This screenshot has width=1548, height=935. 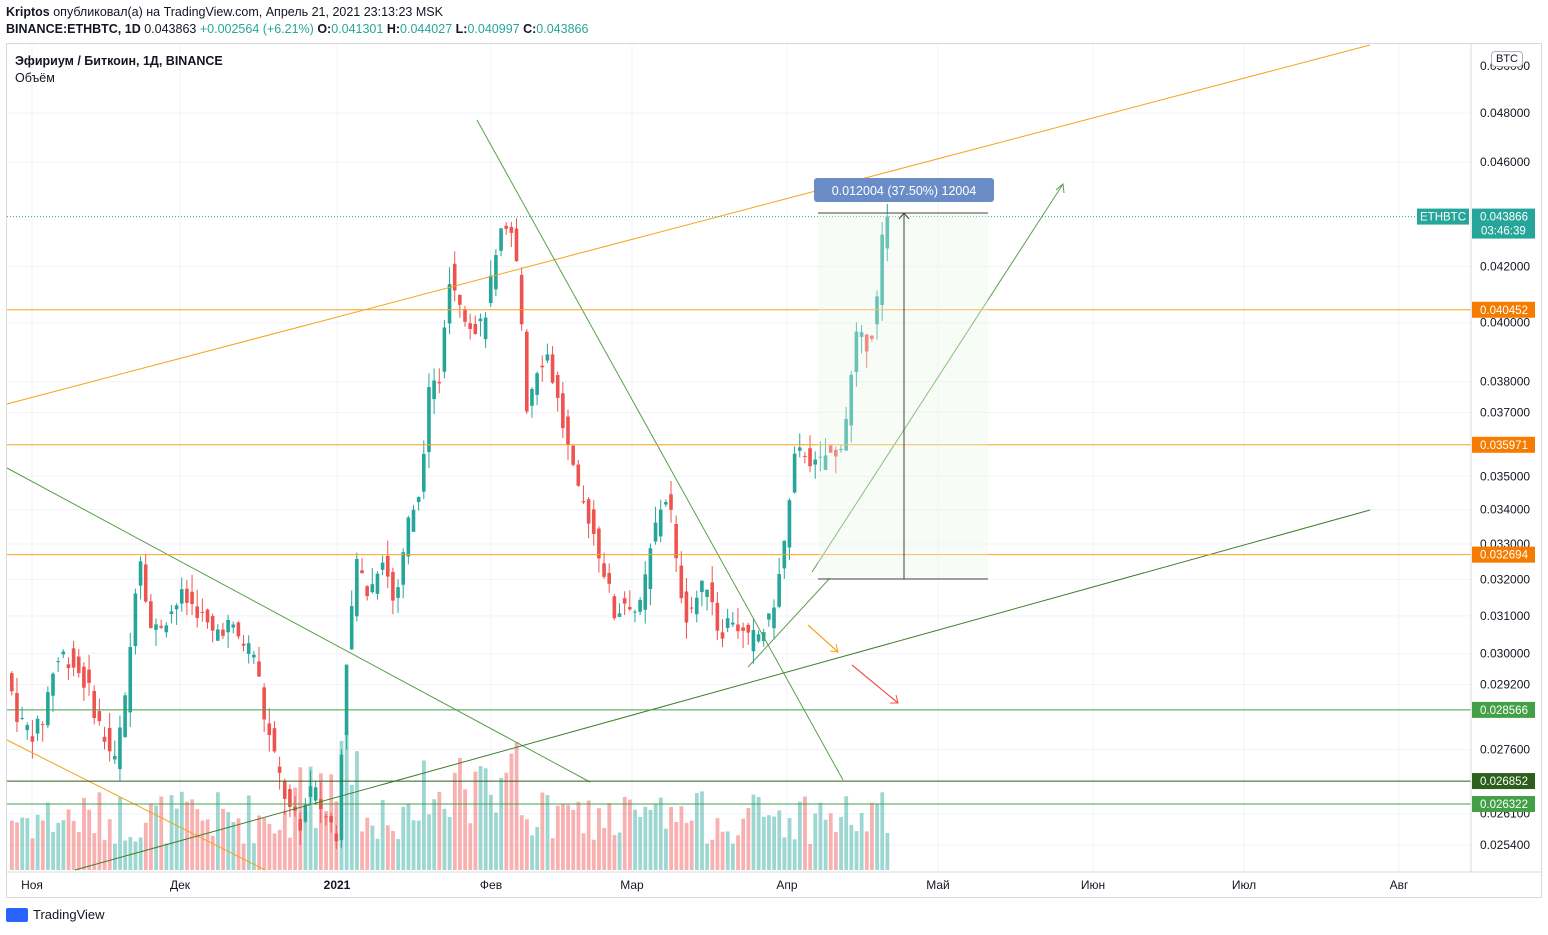 What do you see at coordinates (1060, 188) in the screenshot?
I see `green-arrow-head` at bounding box center [1060, 188].